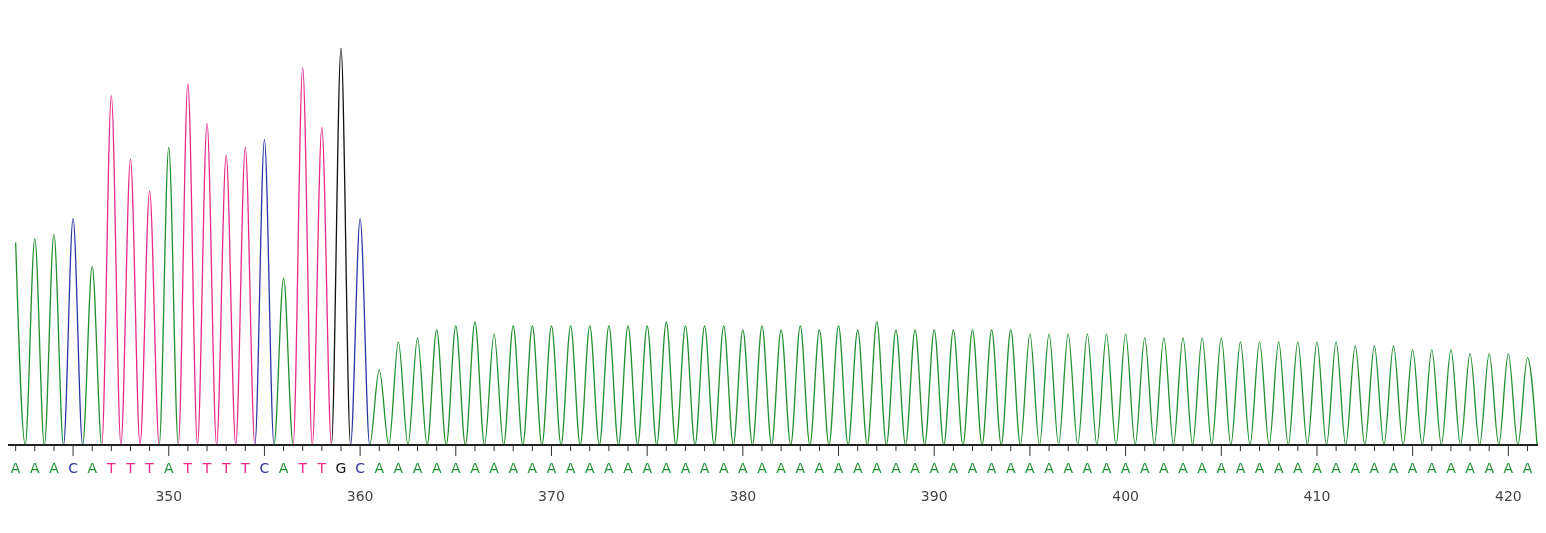  What do you see at coordinates (934, 496) in the screenshot?
I see `x-tick-label: 390` at bounding box center [934, 496].